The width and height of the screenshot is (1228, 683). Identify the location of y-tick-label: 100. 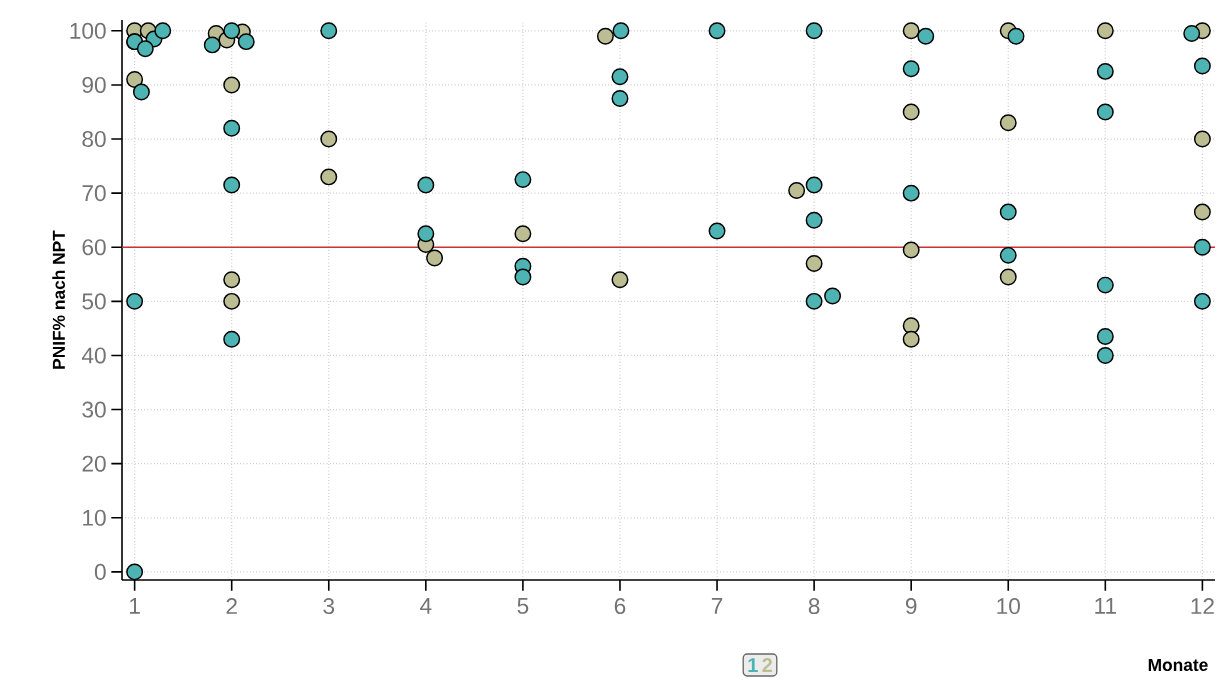
(88, 30).